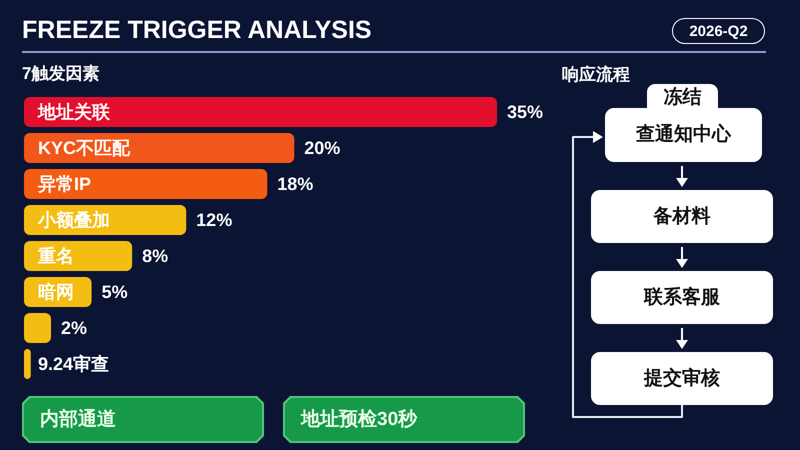 The width and height of the screenshot is (800, 450). Describe the element at coordinates (683, 135) in the screenshot. I see `step-box: 查通知中心` at that location.